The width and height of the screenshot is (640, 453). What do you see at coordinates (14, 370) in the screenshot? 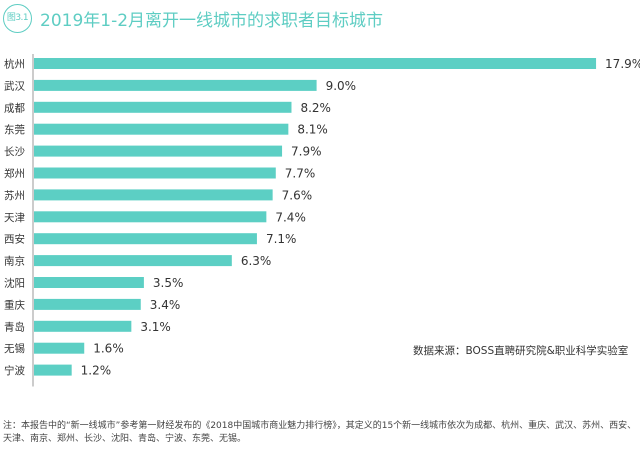
I see `category-label: 宁波` at bounding box center [14, 370].